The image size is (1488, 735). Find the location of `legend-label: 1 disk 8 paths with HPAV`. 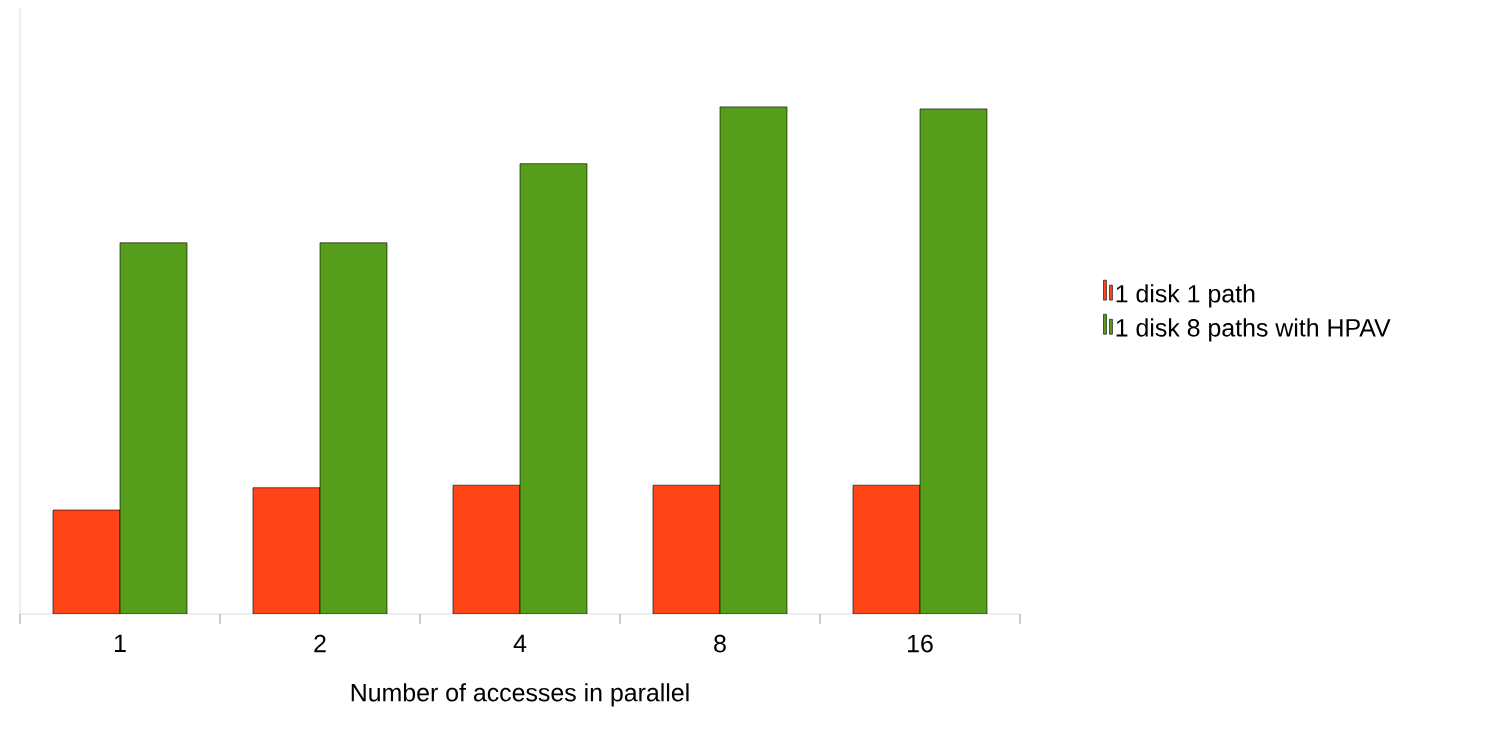

legend-label: 1 disk 8 paths with HPAV is located at coordinates (1253, 330).